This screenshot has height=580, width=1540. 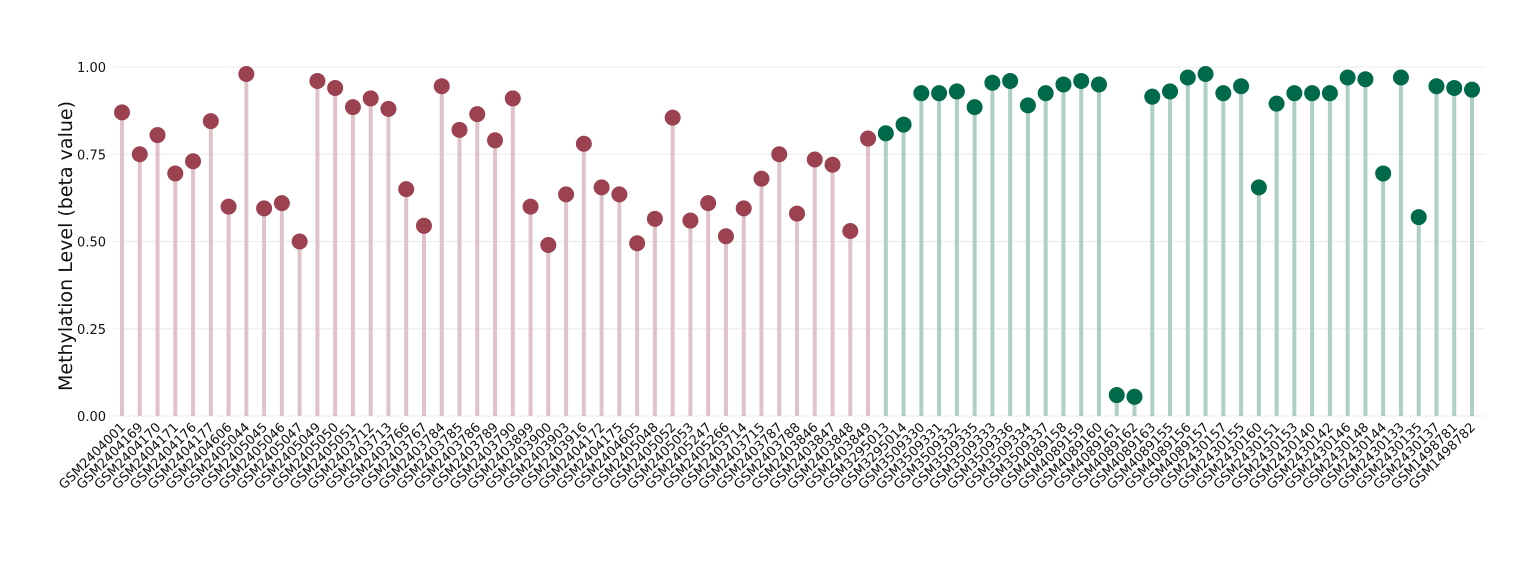 What do you see at coordinates (91, 330) in the screenshot?
I see `y-tick-label: 0.25` at bounding box center [91, 330].